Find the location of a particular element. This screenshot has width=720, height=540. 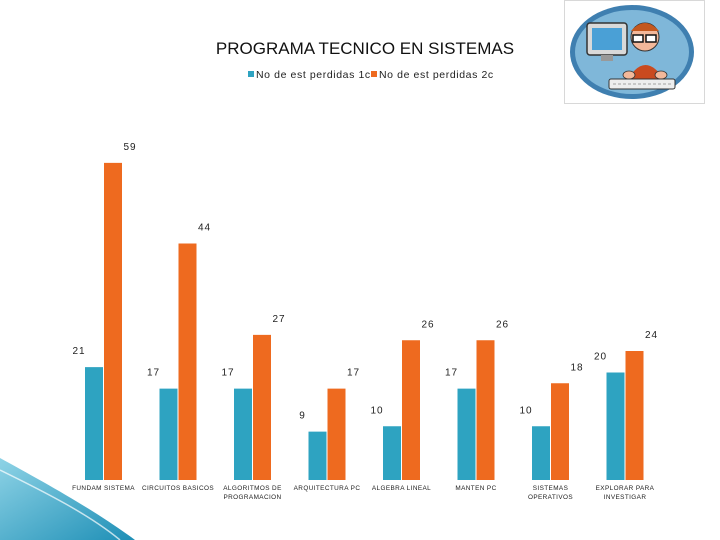

data-label-s2-c8: 24 is located at coordinates (651, 335).